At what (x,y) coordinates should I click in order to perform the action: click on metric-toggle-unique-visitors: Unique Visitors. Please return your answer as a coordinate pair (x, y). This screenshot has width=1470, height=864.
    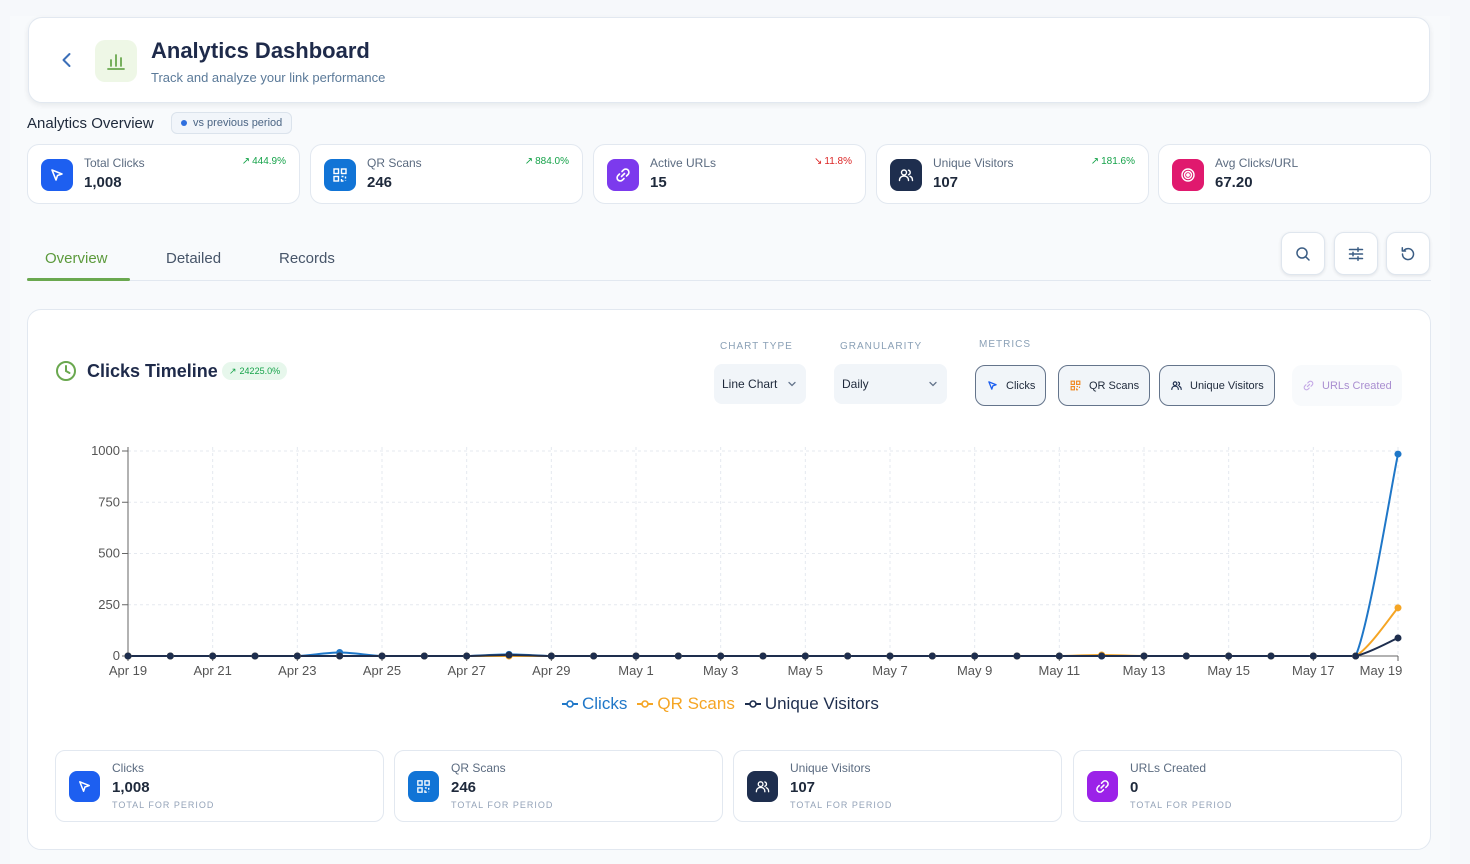
    Looking at the image, I should click on (1217, 385).